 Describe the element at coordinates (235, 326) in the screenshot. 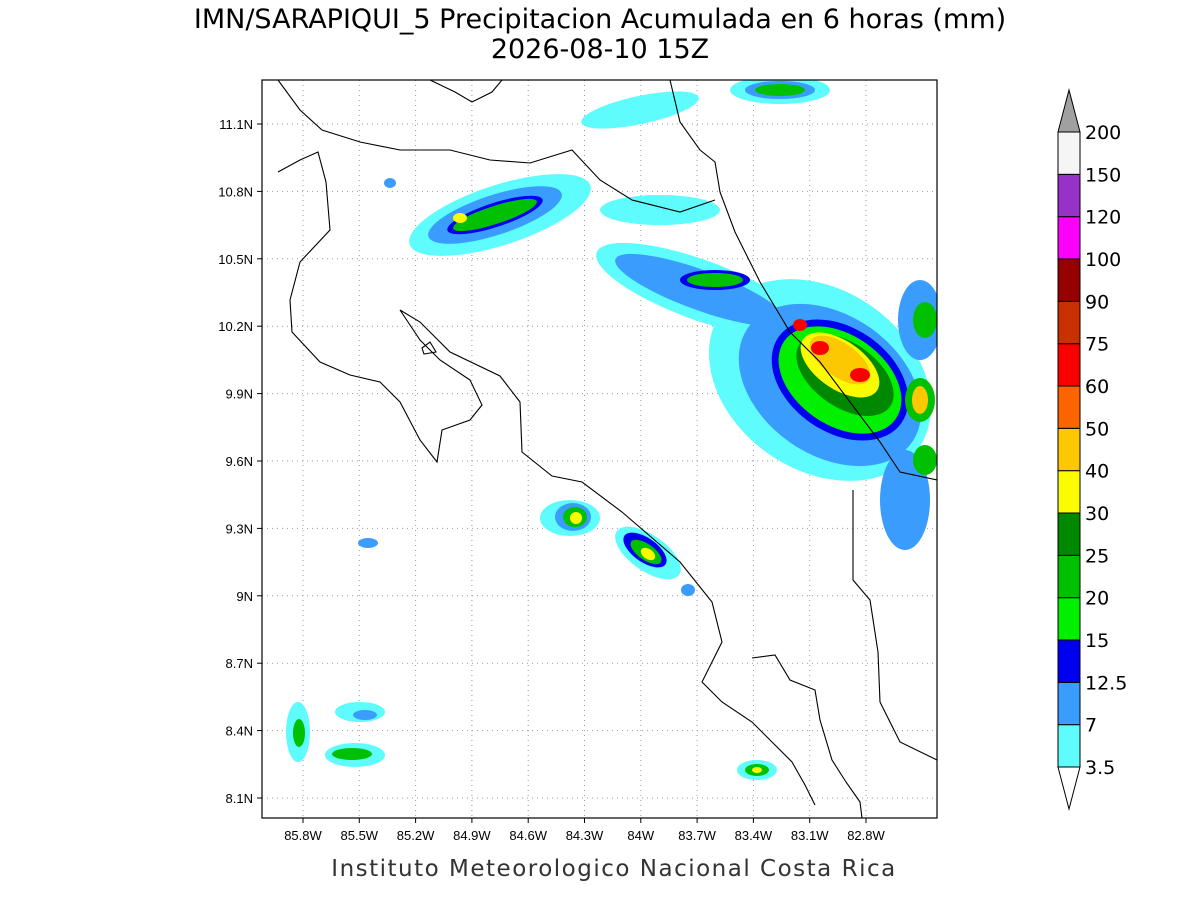

I see `lat-label: 10.2N` at that location.